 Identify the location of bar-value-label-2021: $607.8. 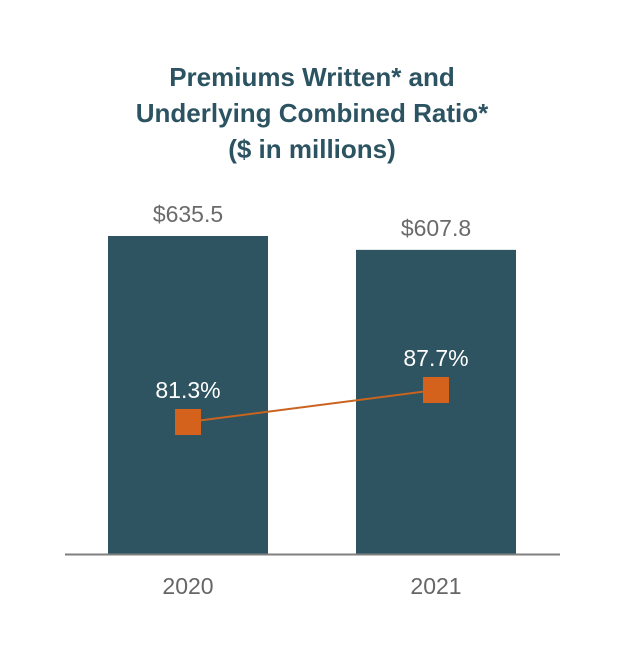
(436, 228).